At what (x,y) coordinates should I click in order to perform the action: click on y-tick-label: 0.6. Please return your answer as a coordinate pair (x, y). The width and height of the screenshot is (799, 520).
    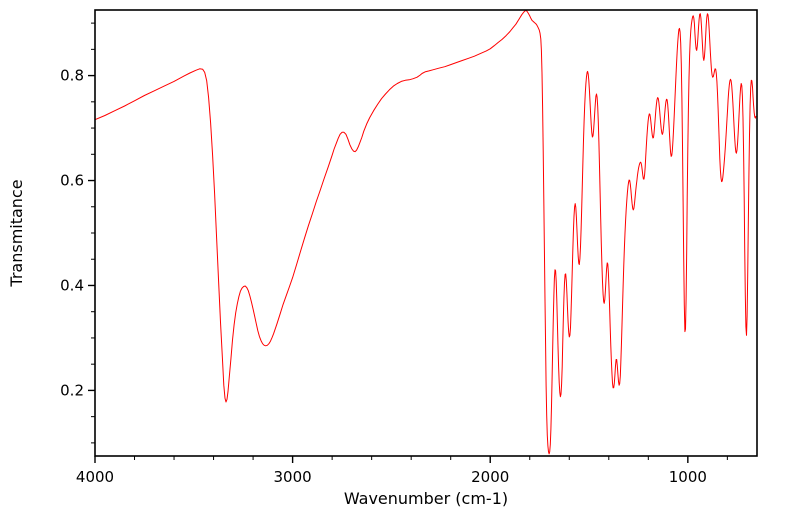
    Looking at the image, I should click on (72, 181).